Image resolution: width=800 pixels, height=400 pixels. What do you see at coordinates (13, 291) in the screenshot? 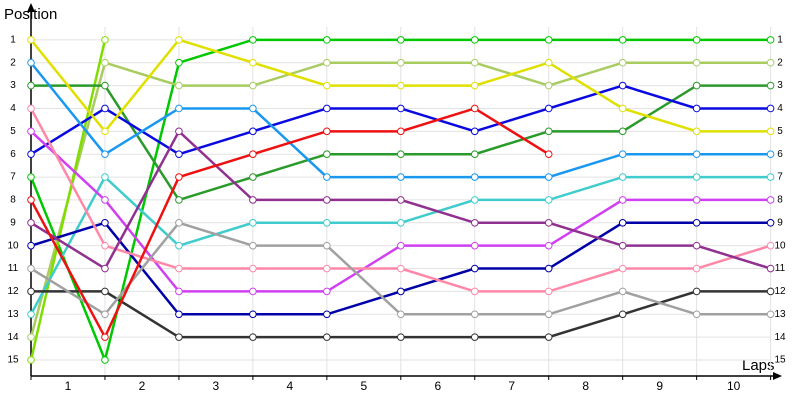
I see `y-tick-label: 12` at bounding box center [13, 291].